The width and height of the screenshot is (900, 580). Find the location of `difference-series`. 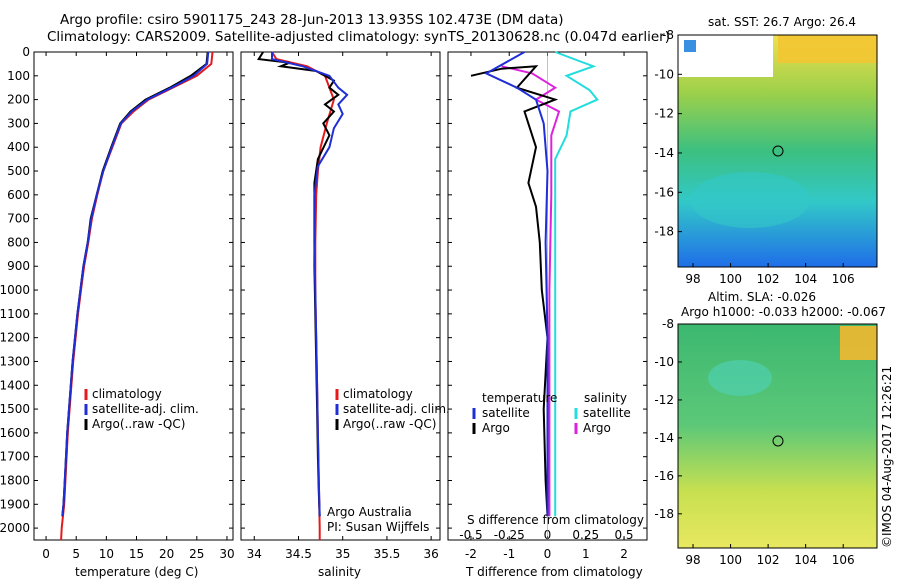

difference-series is located at coordinates (534, 295).